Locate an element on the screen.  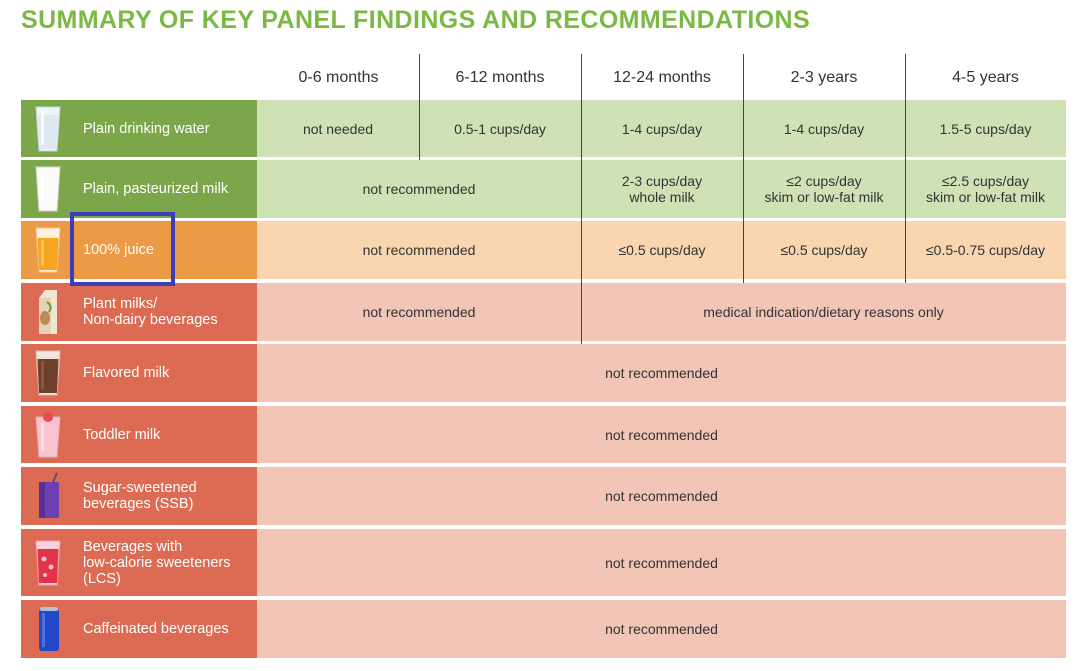
row-label: Plain, pasteurized milk is located at coordinates (139, 189).